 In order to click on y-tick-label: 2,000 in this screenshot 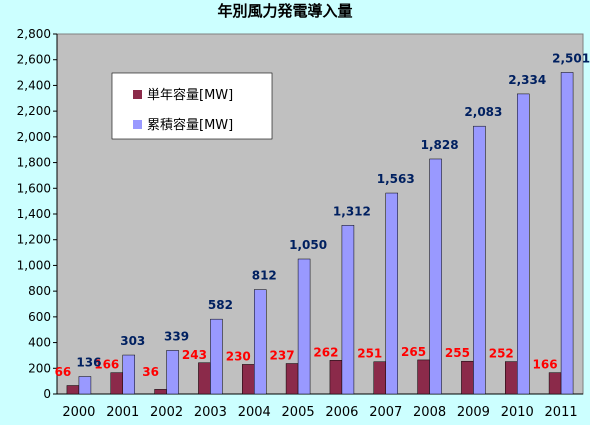, I will do `click(34, 137)`.